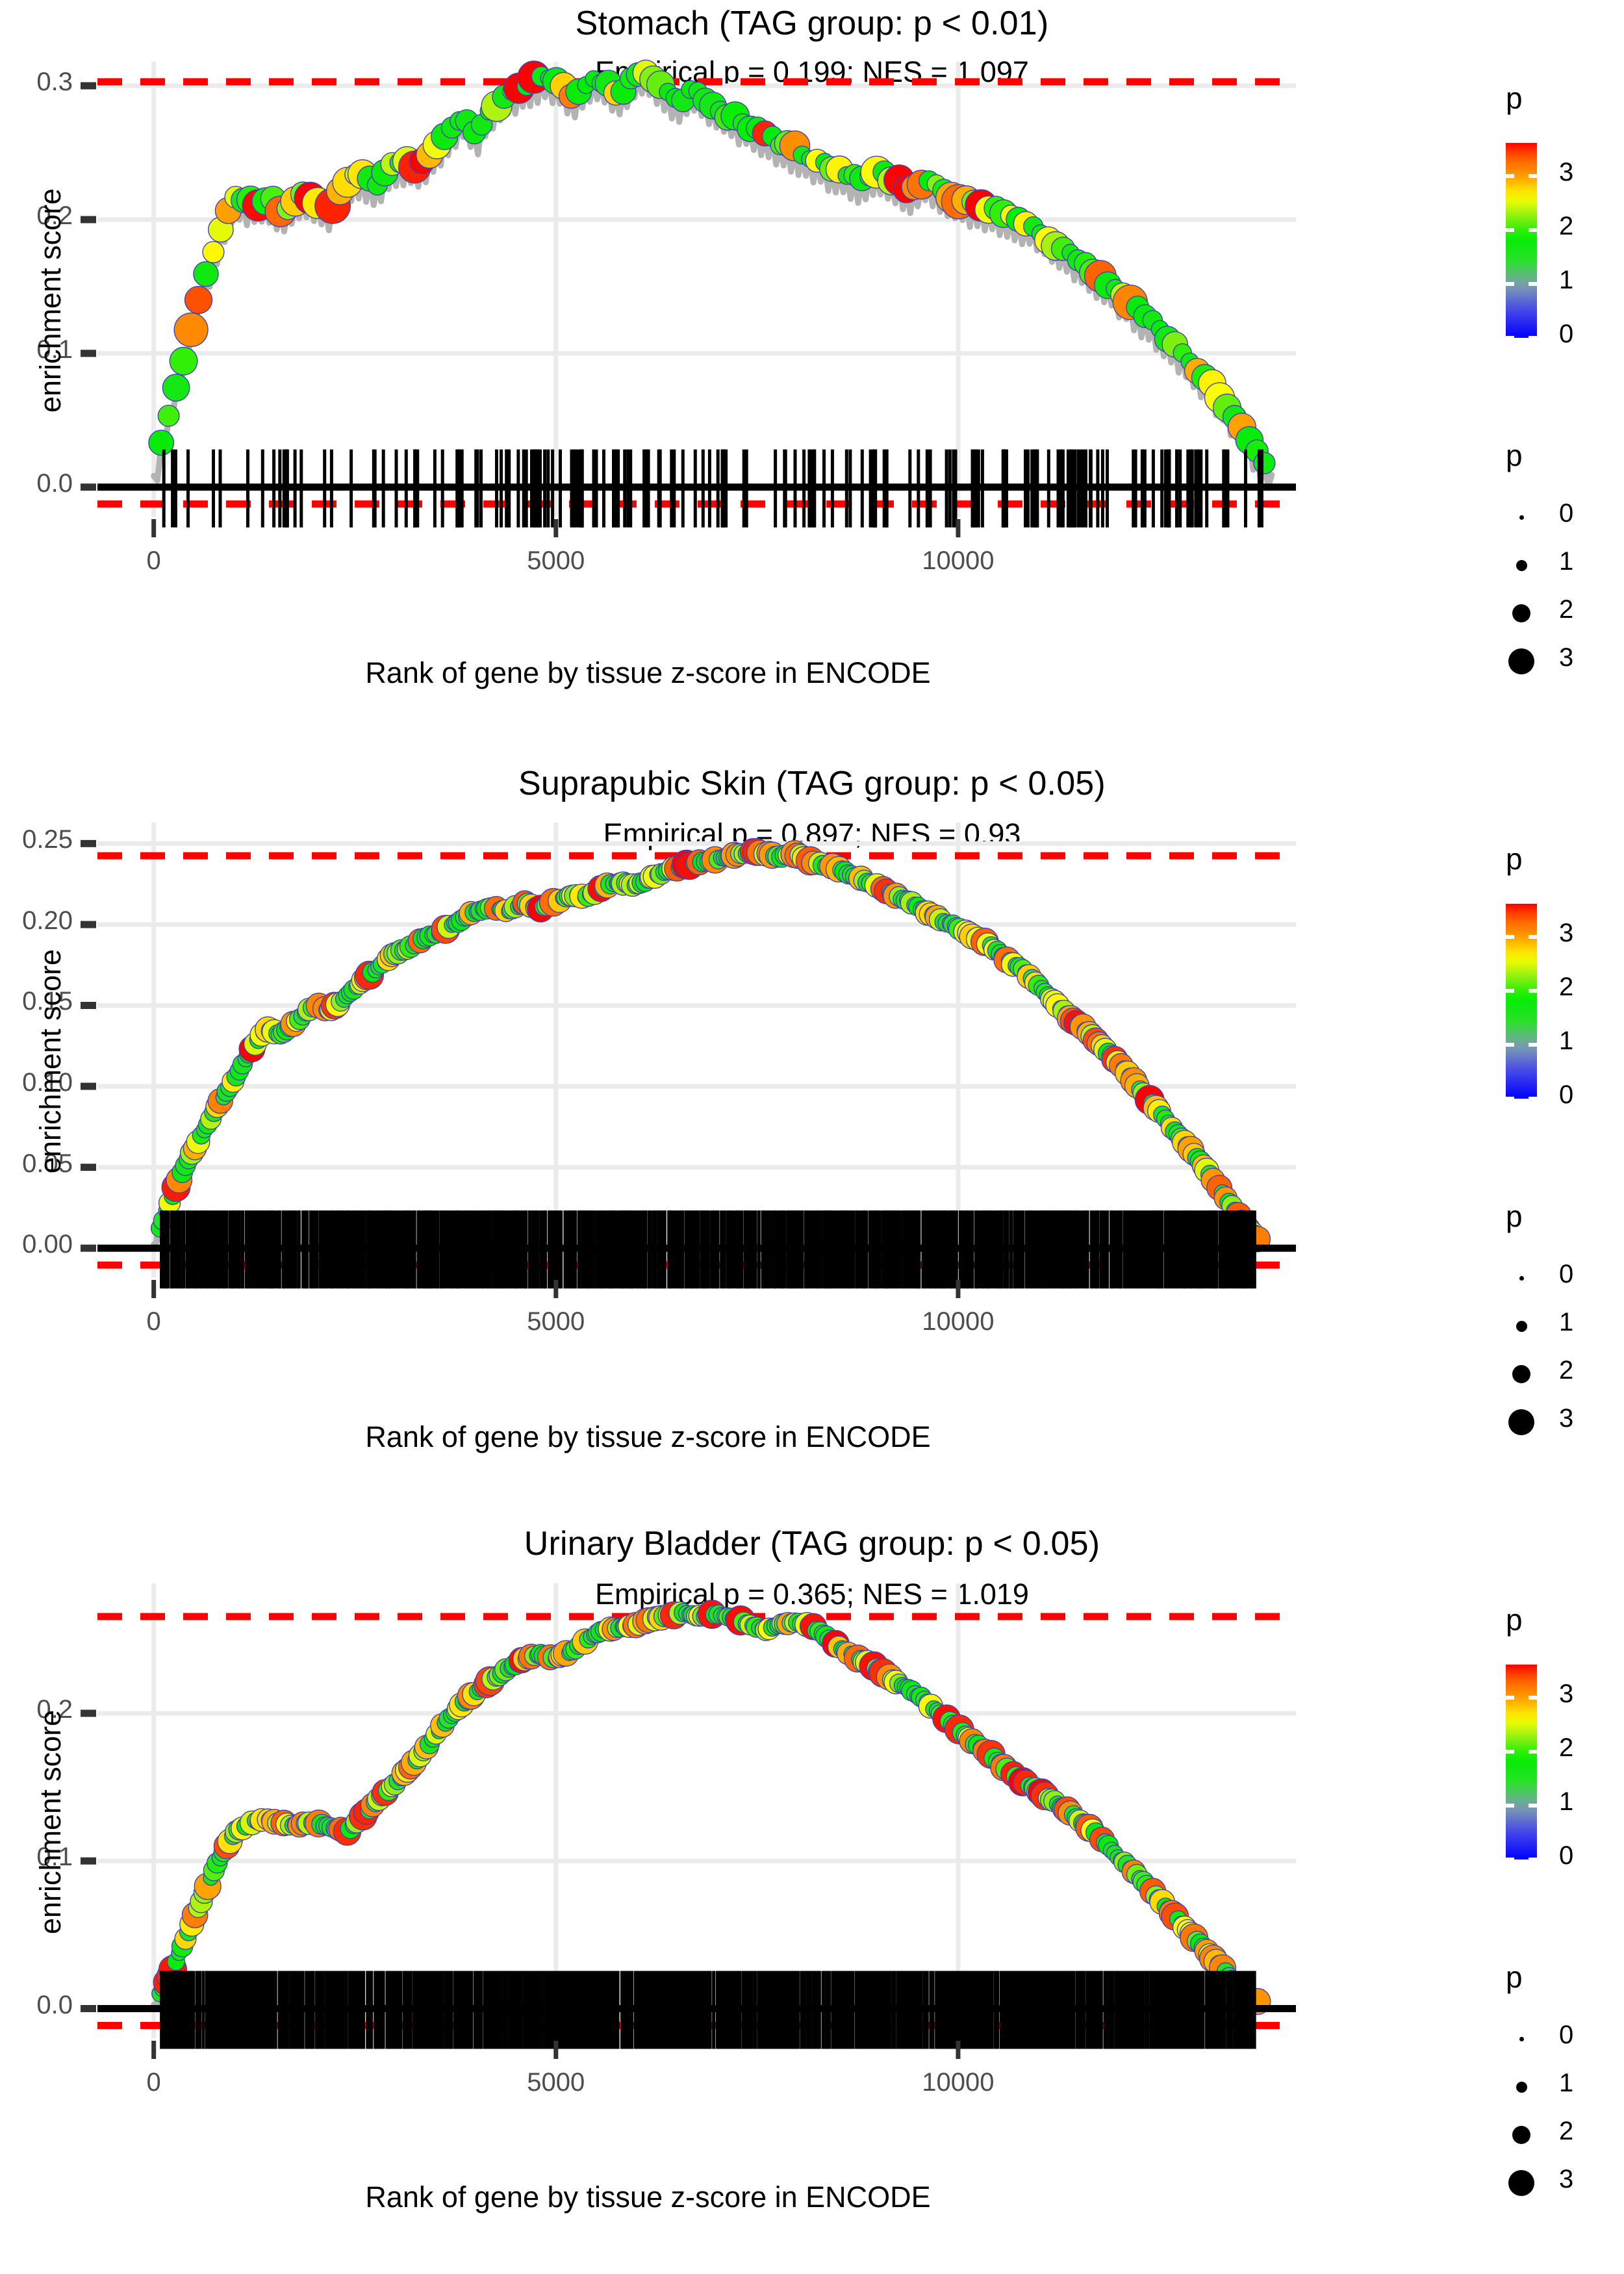  I want to click on y-tick-label: 0.00, so click(47, 1244).